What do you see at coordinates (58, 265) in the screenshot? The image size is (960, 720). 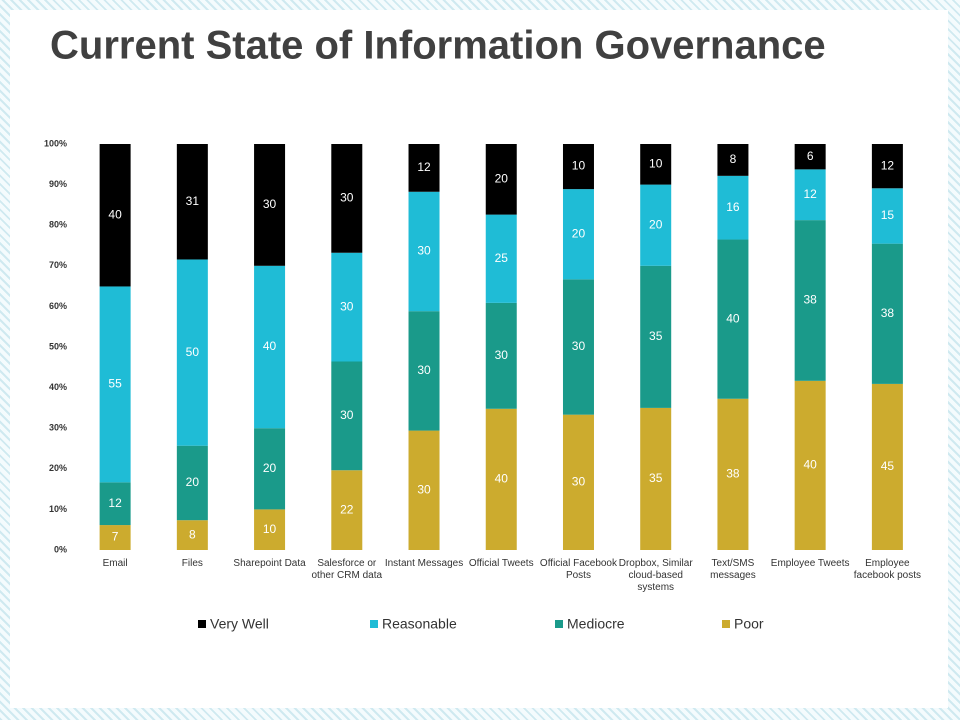 I see `y-tick-label: 70%` at bounding box center [58, 265].